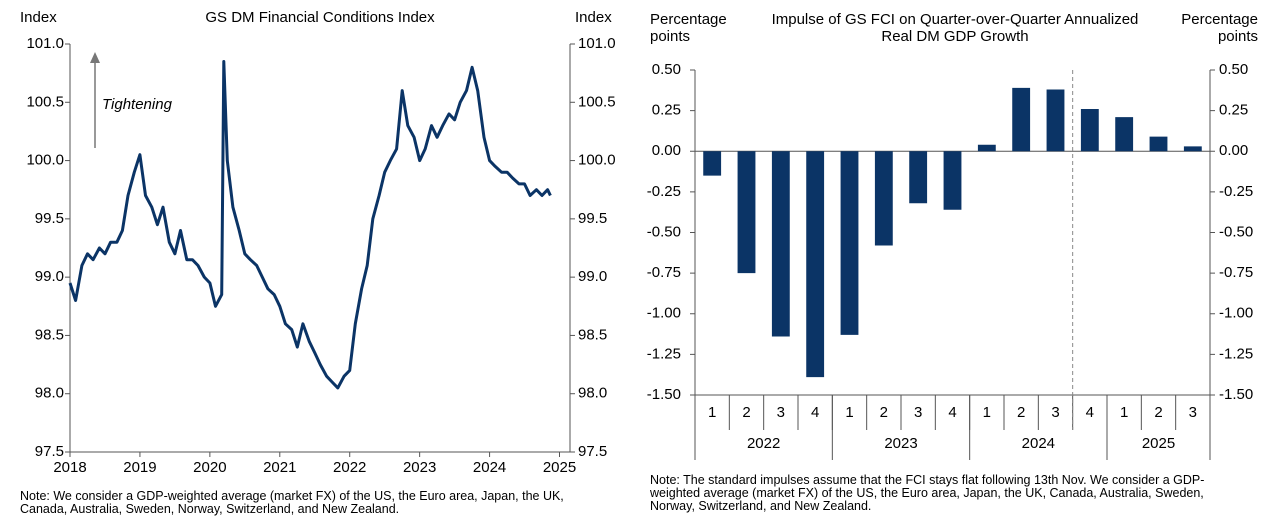  Describe the element at coordinates (666, 150) in the screenshot. I see `y-tick-label: 0.00` at that location.